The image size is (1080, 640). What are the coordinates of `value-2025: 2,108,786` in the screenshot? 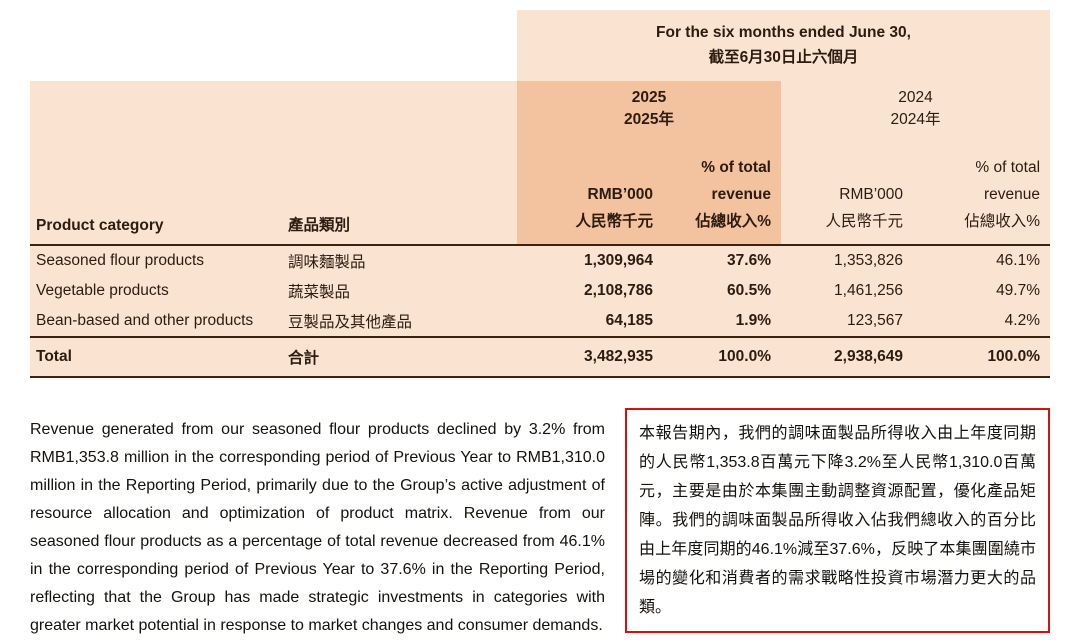 It's located at (587, 291).